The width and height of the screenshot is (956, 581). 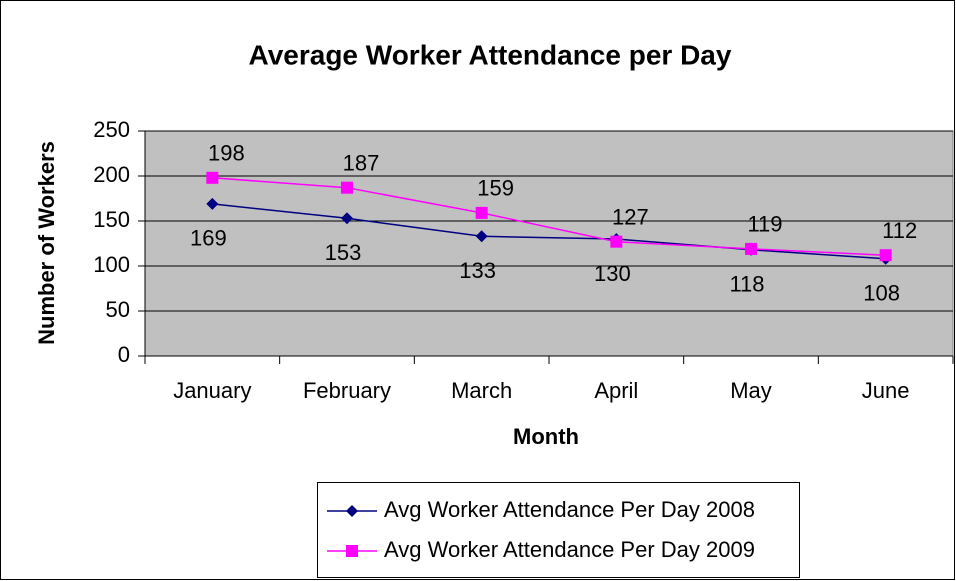 What do you see at coordinates (111, 219) in the screenshot?
I see `y-tick-label: 150` at bounding box center [111, 219].